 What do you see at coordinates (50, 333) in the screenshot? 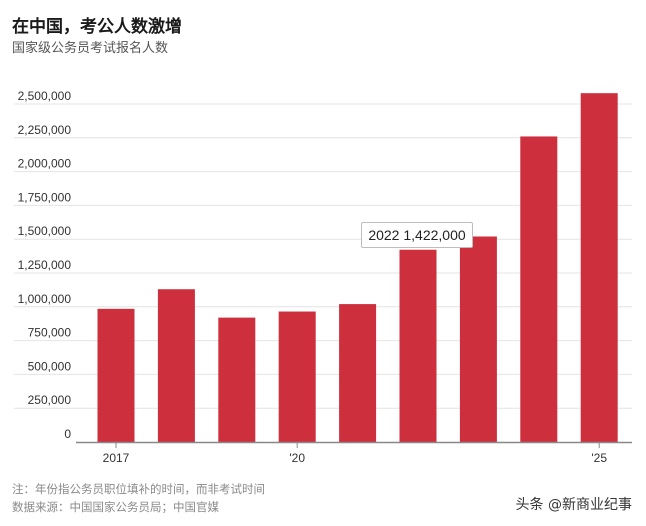
I see `y-tick-label: 750,000` at bounding box center [50, 333].